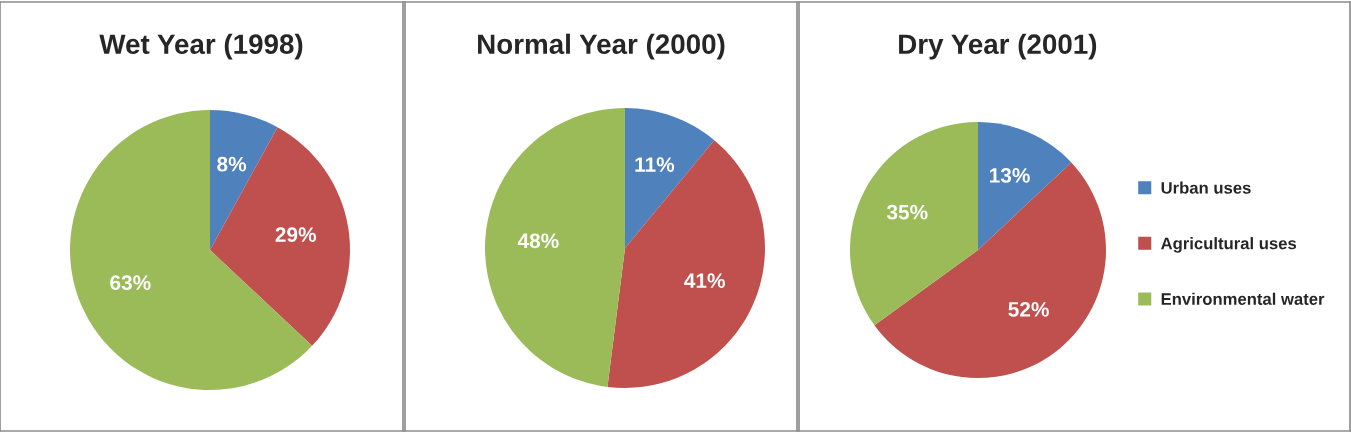  Describe the element at coordinates (998, 46) in the screenshot. I see `chart-title: Dry Year (2001)` at that location.